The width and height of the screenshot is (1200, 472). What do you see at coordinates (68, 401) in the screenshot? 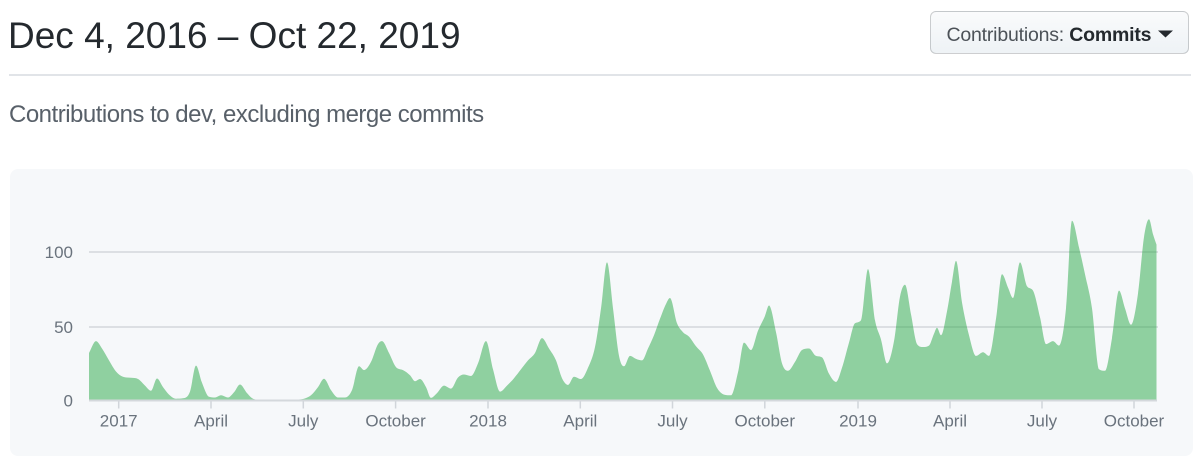
I see `svg-text: 0` at bounding box center [68, 401].